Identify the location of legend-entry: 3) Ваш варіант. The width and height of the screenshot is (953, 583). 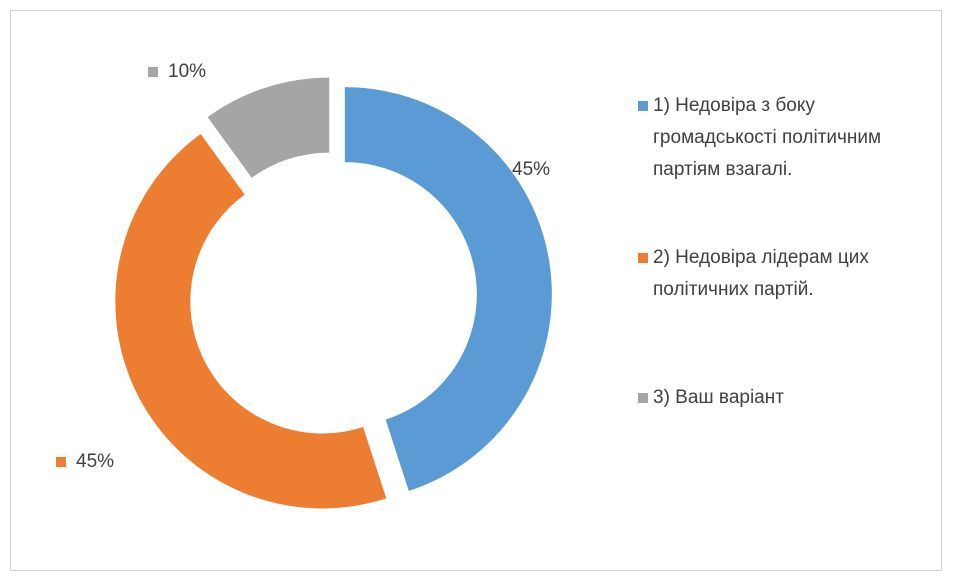
(788, 398).